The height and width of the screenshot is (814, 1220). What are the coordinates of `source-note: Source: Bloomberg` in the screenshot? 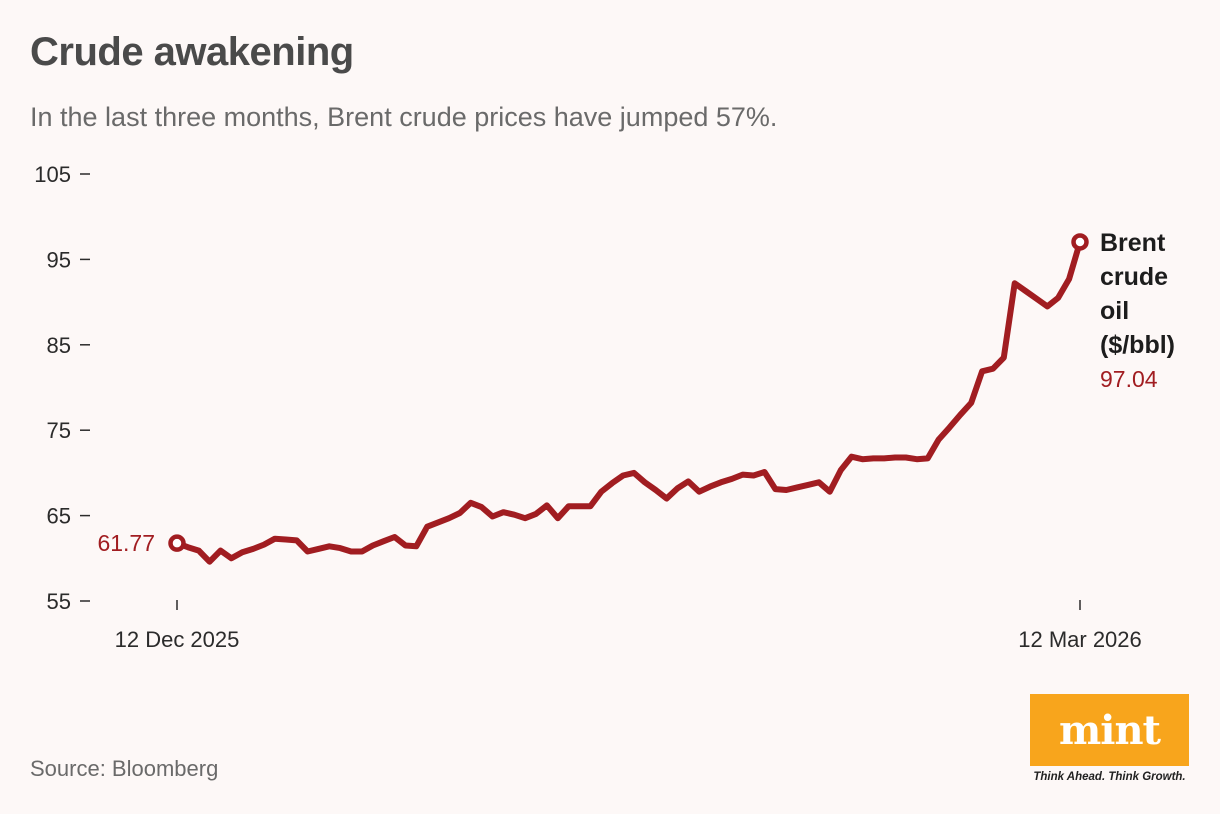 It's located at (124, 768).